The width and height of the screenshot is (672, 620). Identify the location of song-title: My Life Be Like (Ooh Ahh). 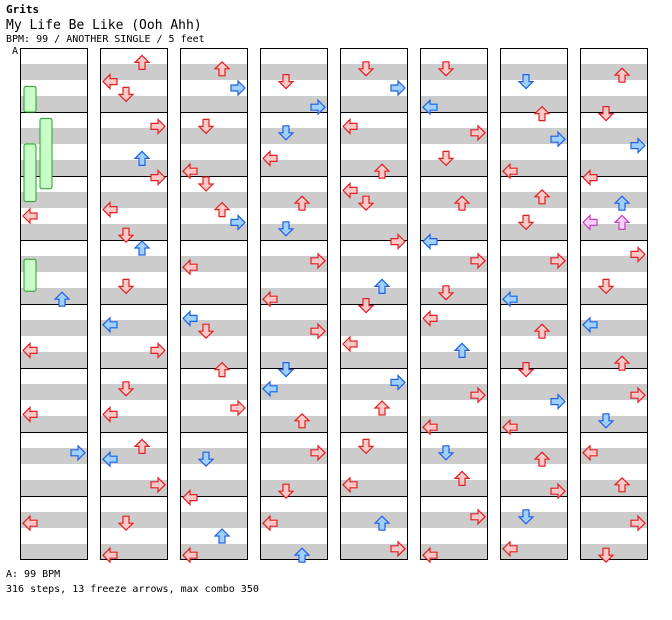
(104, 25).